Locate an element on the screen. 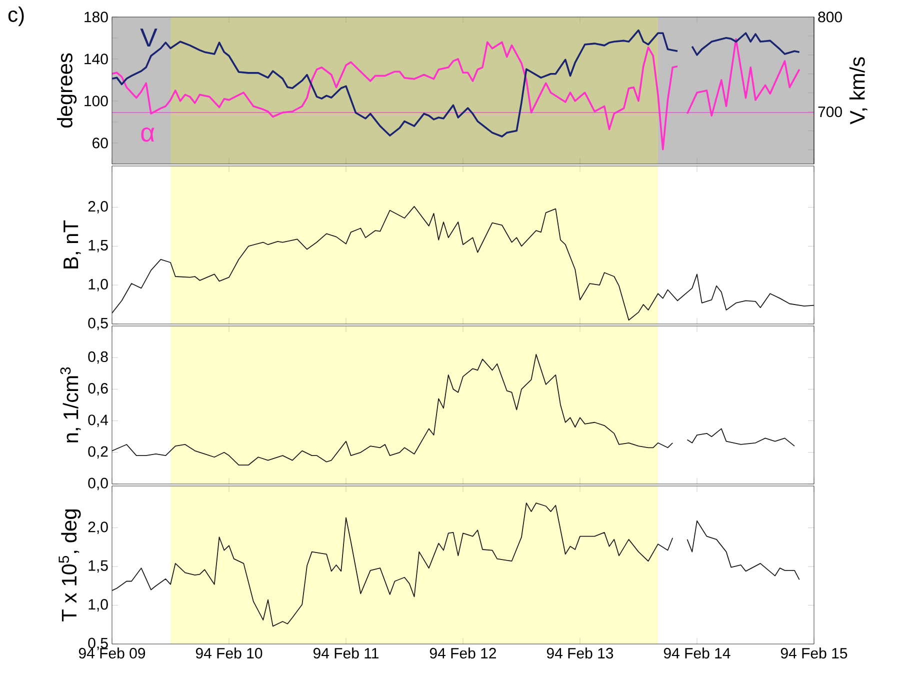 The width and height of the screenshot is (908, 680). x-tick-label: 94 Feb 14 is located at coordinates (697, 653).